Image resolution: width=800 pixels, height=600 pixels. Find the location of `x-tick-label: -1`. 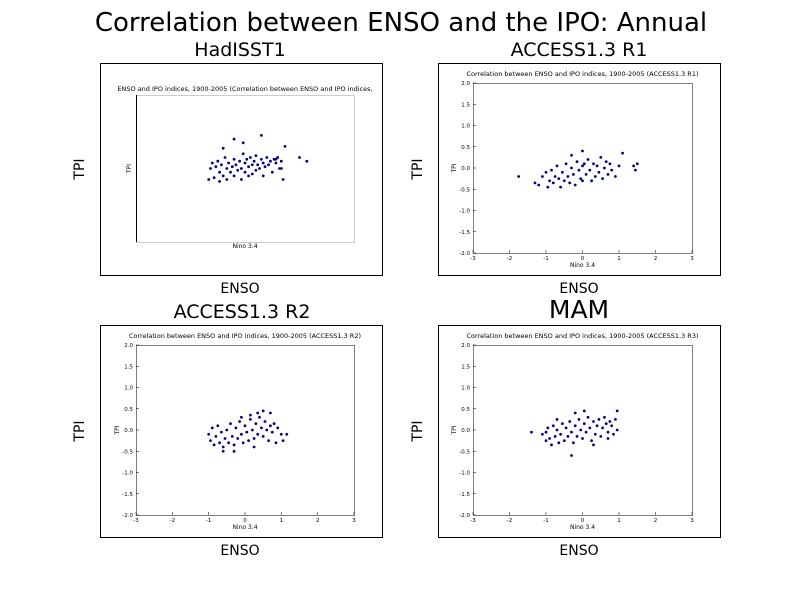

x-tick-label: -1 is located at coordinates (208, 521).